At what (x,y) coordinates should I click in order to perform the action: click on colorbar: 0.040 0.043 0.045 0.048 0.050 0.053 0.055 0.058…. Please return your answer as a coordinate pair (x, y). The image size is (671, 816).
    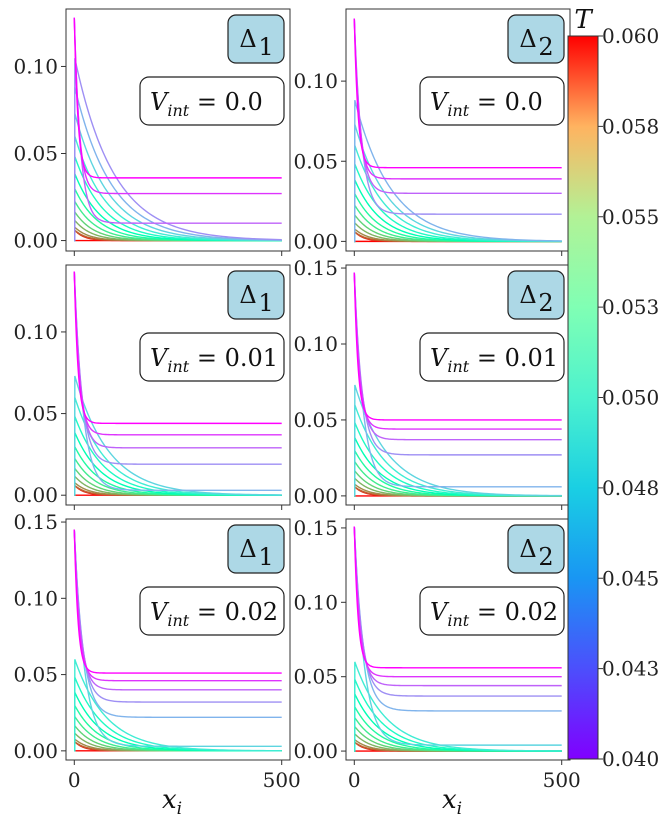
    Looking at the image, I should click on (613, 388).